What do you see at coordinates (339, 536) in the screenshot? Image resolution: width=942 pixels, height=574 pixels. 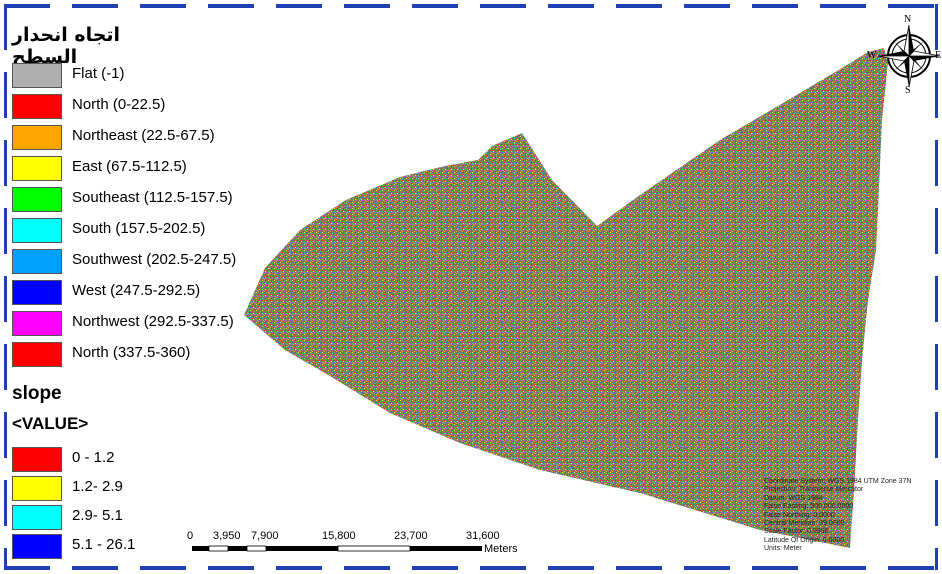 I see `scale-tick-label: 15,800` at bounding box center [339, 536].